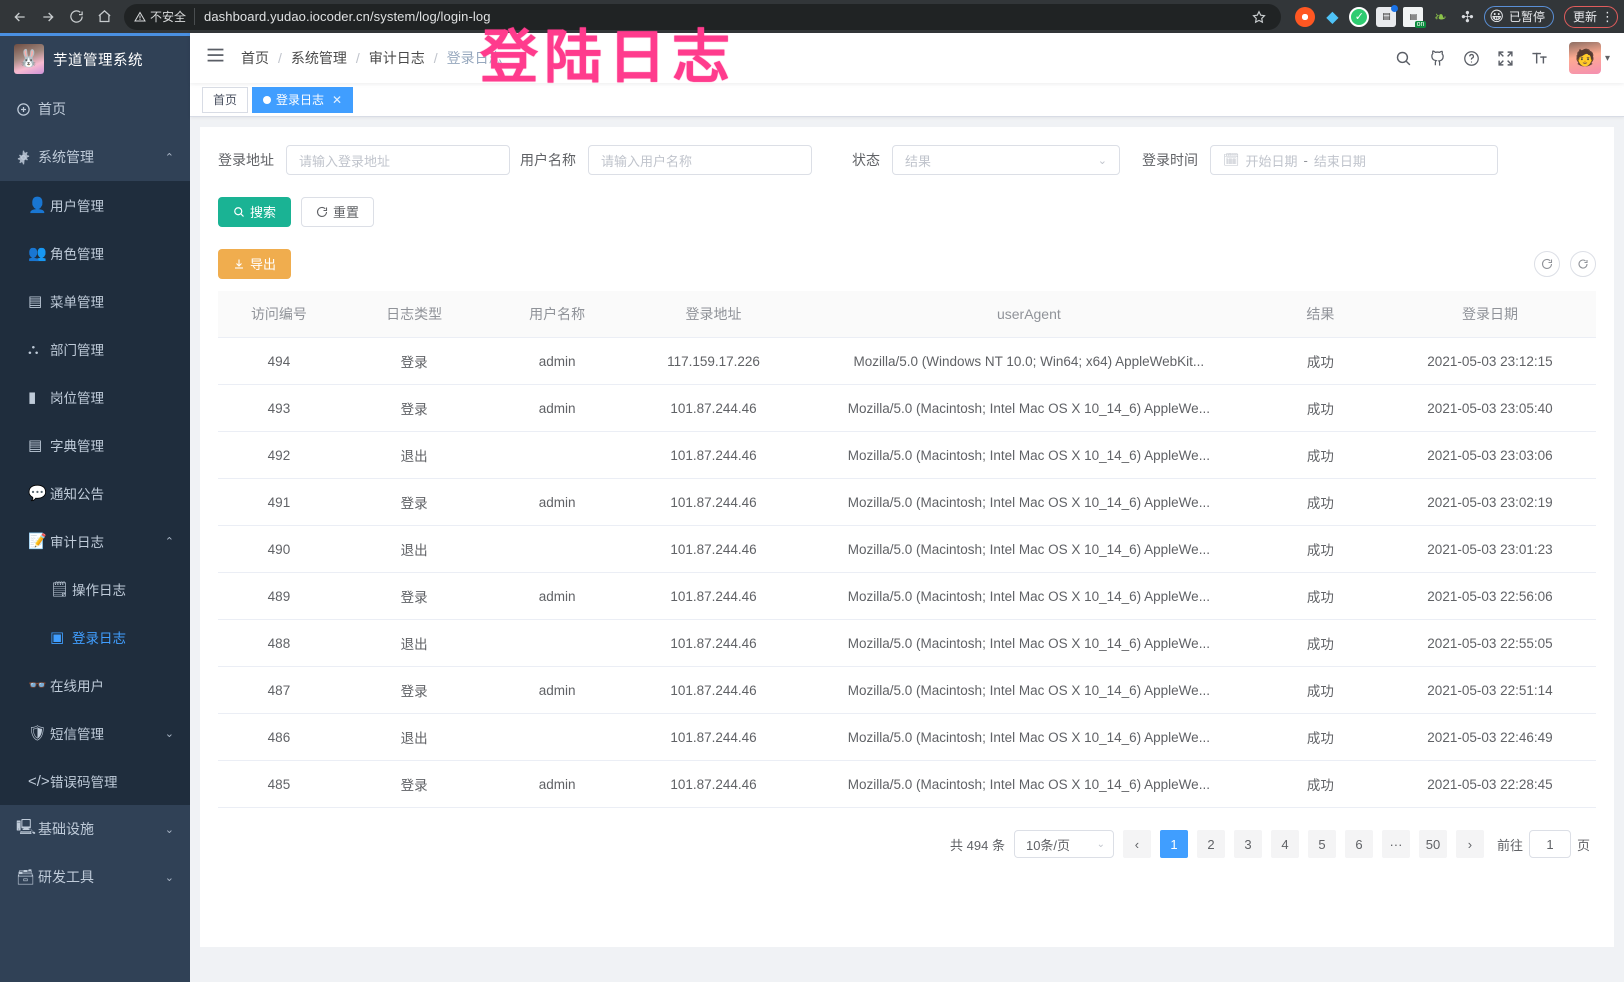 The image size is (1624, 982). What do you see at coordinates (76, 17) in the screenshot?
I see `reload-icon` at bounding box center [76, 17].